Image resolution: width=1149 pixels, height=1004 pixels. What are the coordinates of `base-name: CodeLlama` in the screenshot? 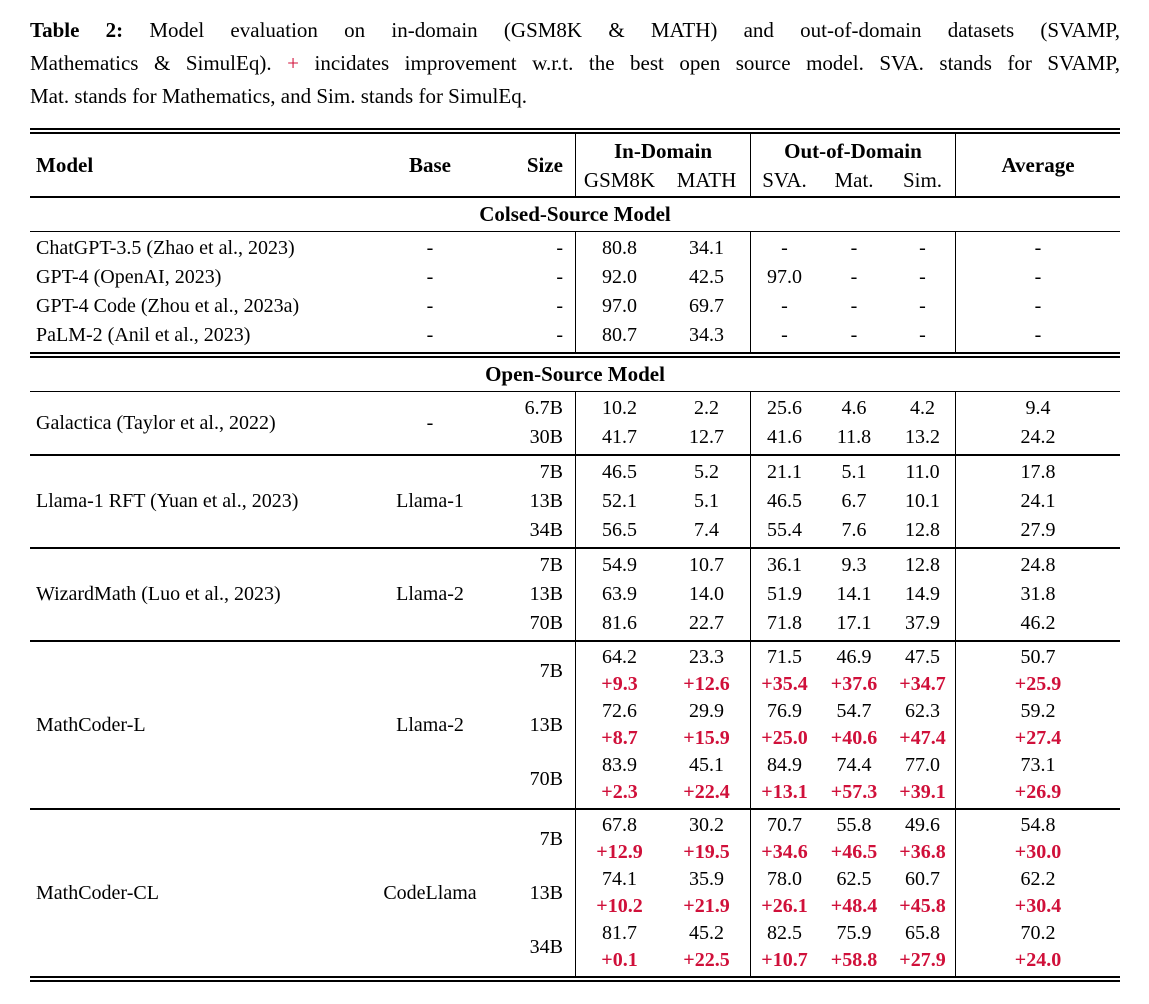 It's located at (430, 892).